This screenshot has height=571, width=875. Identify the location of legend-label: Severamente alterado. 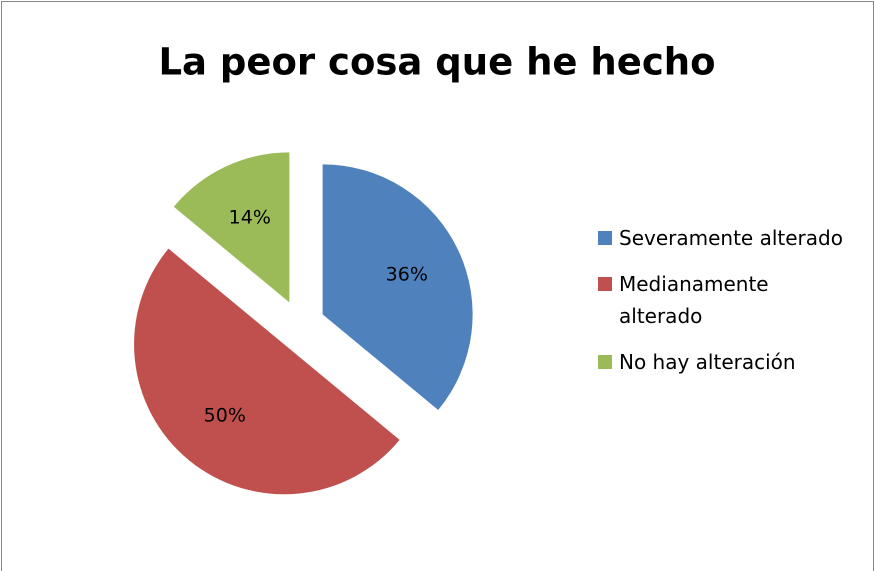
(731, 238).